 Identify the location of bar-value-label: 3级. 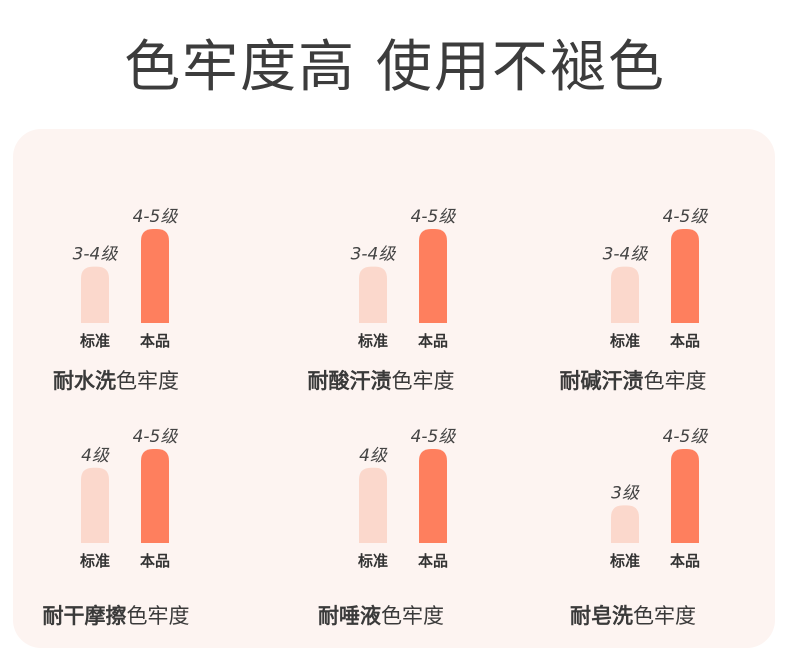
(625, 493).